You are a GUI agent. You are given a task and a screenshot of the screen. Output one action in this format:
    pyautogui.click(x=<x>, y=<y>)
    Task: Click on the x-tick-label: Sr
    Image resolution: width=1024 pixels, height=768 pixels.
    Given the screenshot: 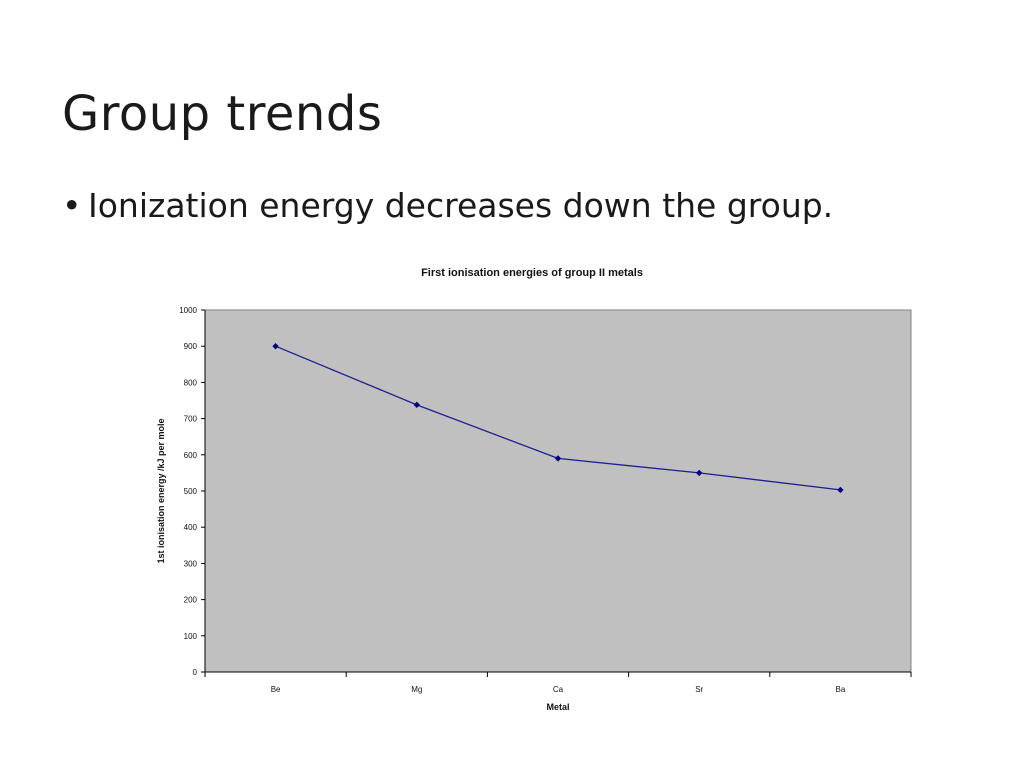 What is the action you would take?
    pyautogui.click(x=699, y=689)
    